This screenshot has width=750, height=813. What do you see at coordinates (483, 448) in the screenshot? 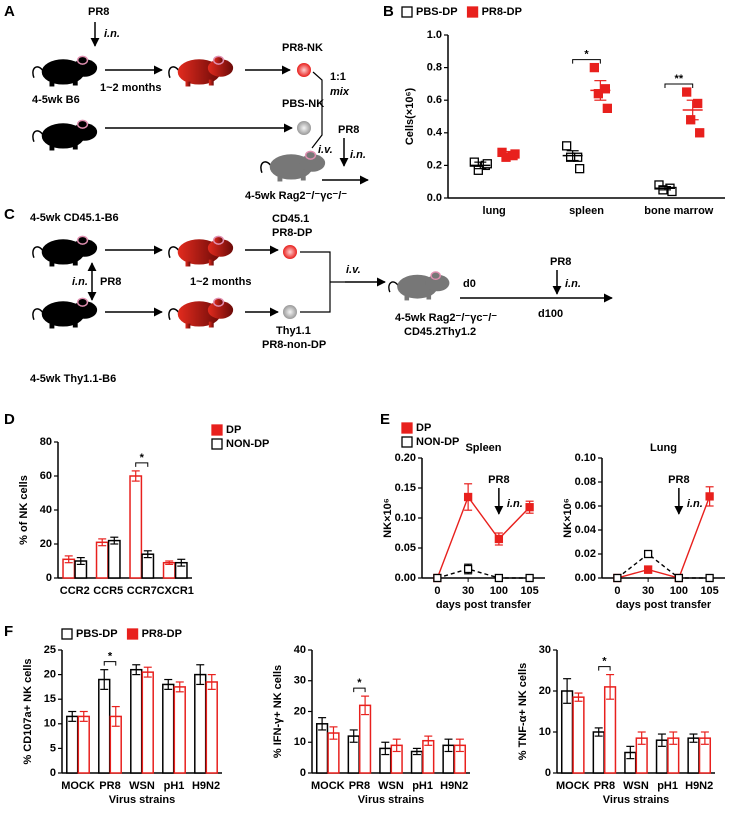
I see `chart-title: Spleen` at bounding box center [483, 448].